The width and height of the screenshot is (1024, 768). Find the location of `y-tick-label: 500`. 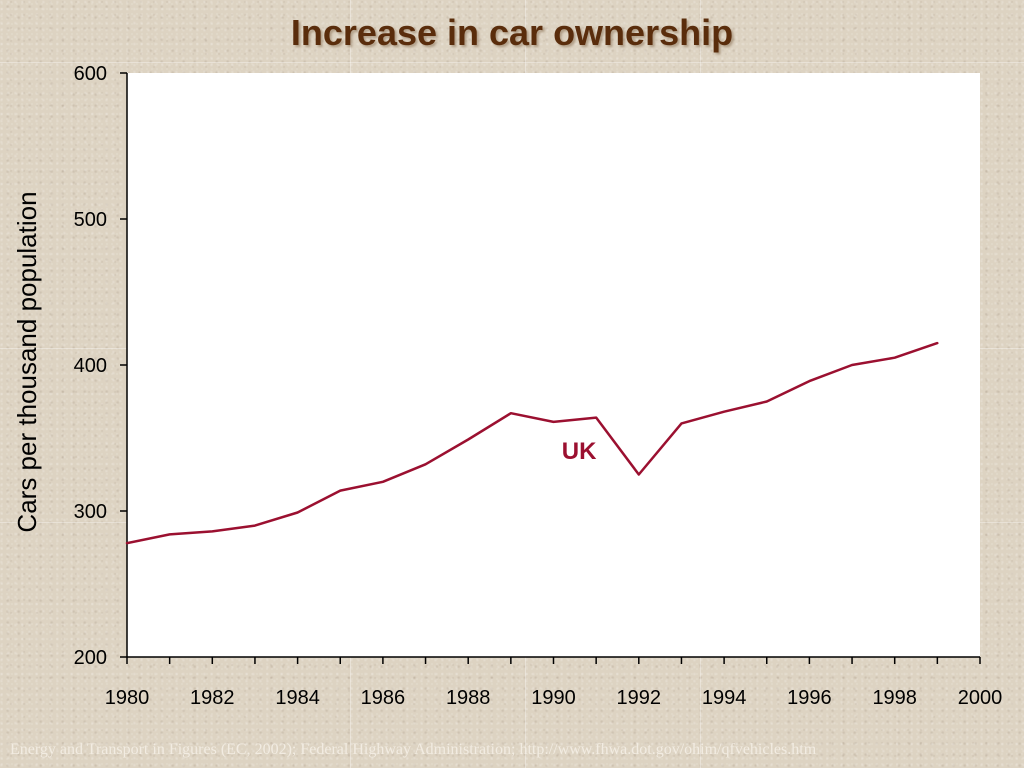

y-tick-label: 500 is located at coordinates (90, 220).